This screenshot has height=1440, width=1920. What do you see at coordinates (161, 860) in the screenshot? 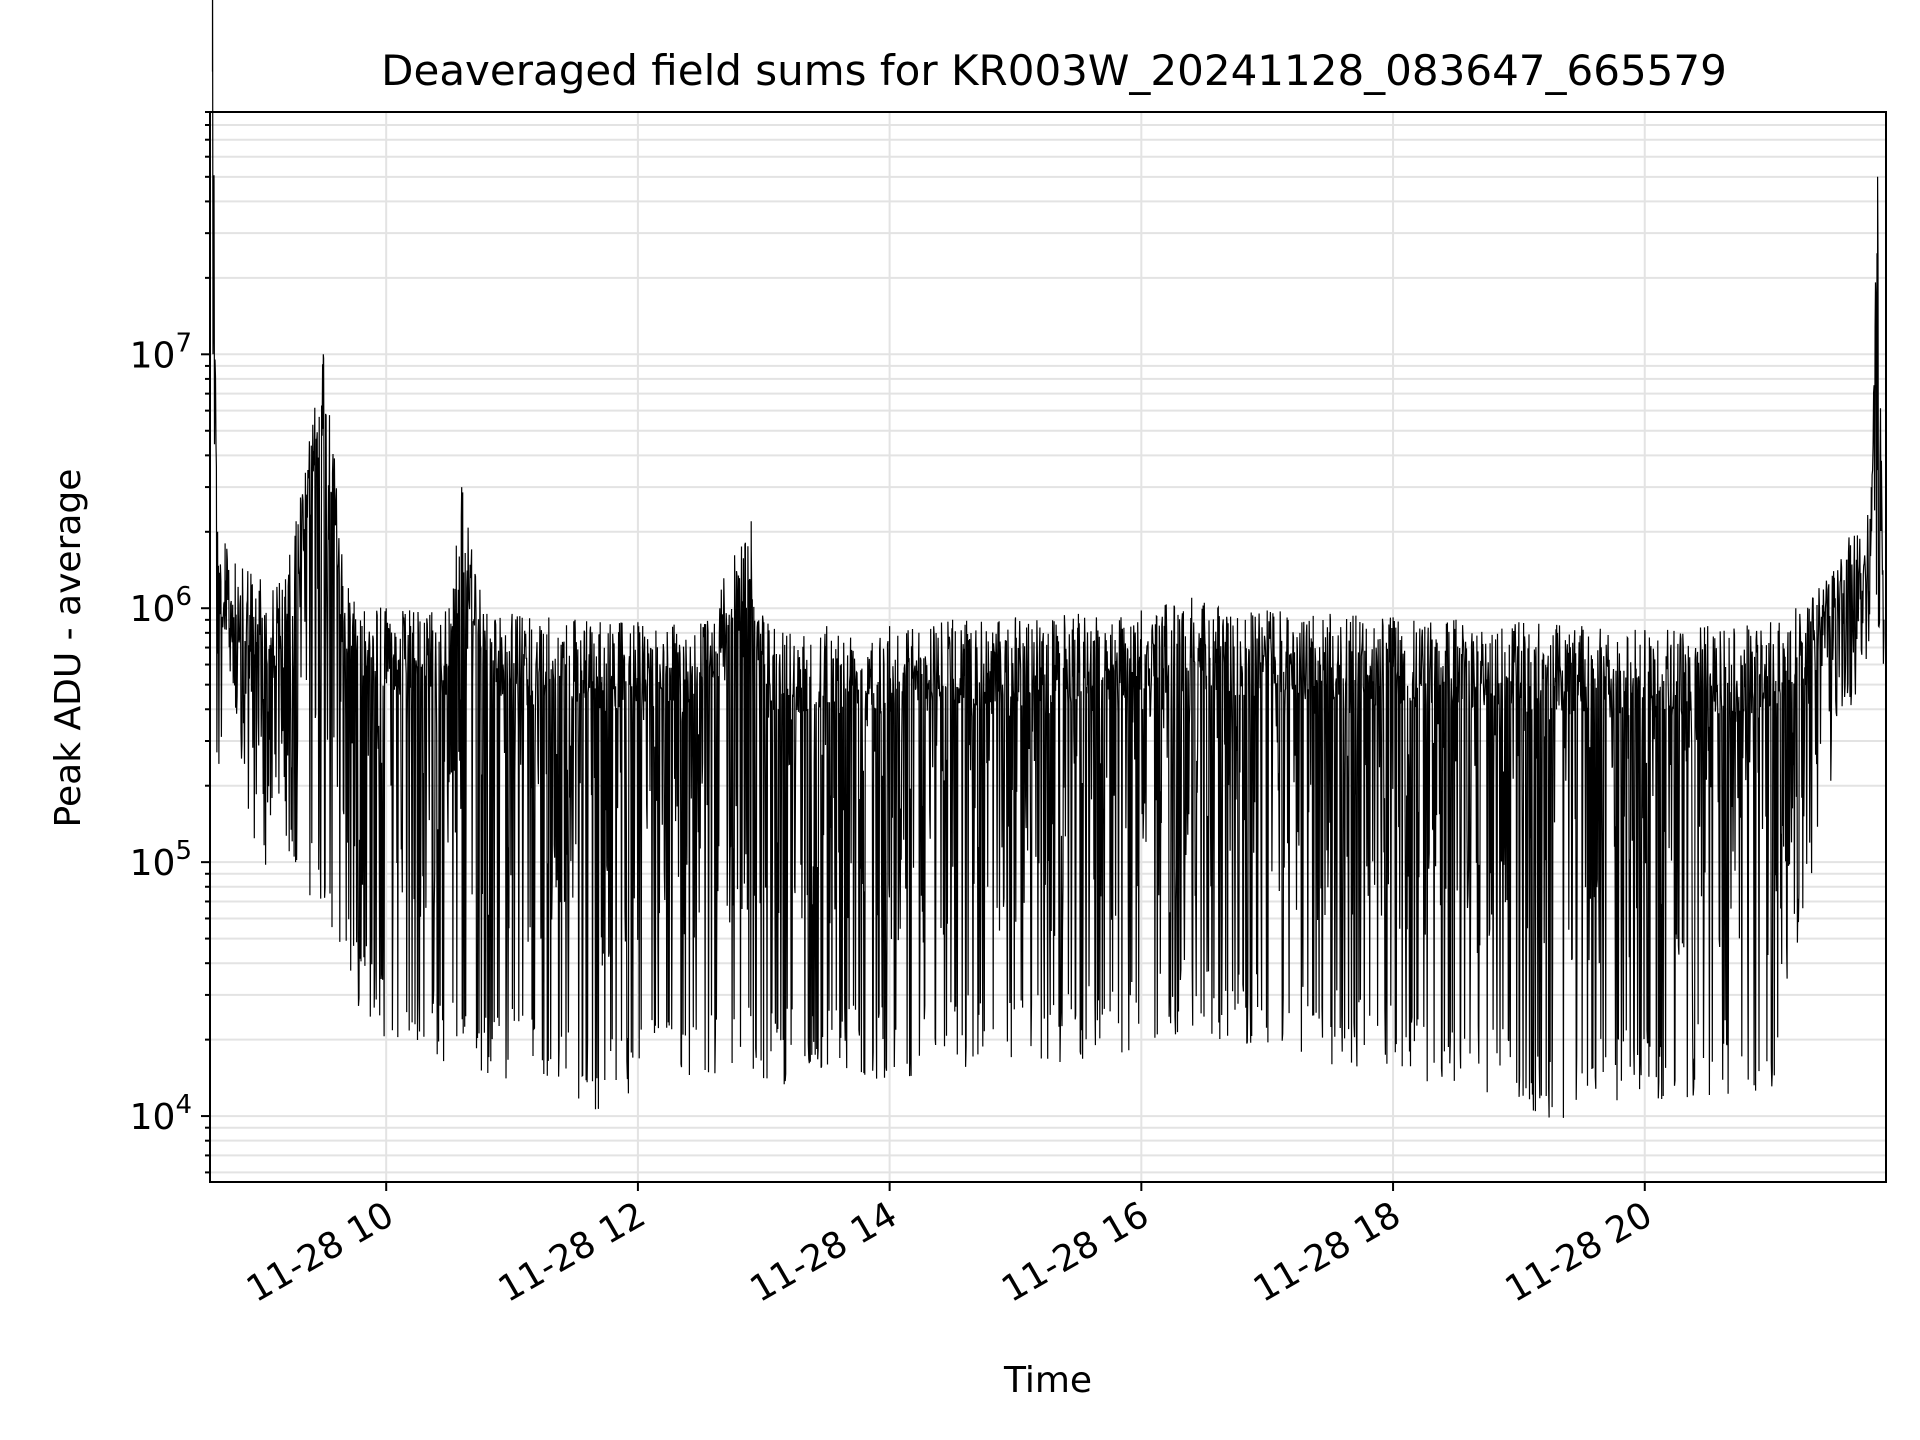
I see `y-tick-label: 10⁵` at bounding box center [161, 860].